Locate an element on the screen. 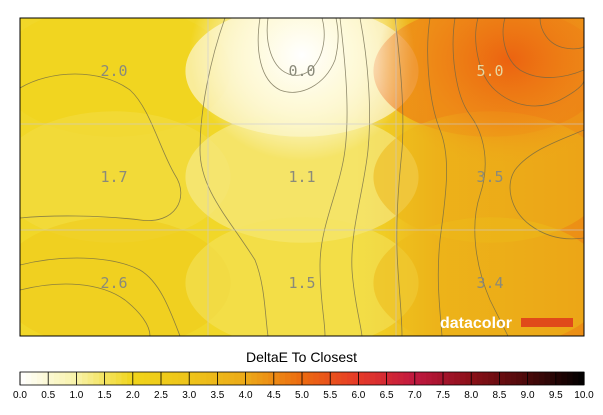 This screenshot has width=603, height=415. colorbar-tick-label: 0.0 is located at coordinates (20, 395).